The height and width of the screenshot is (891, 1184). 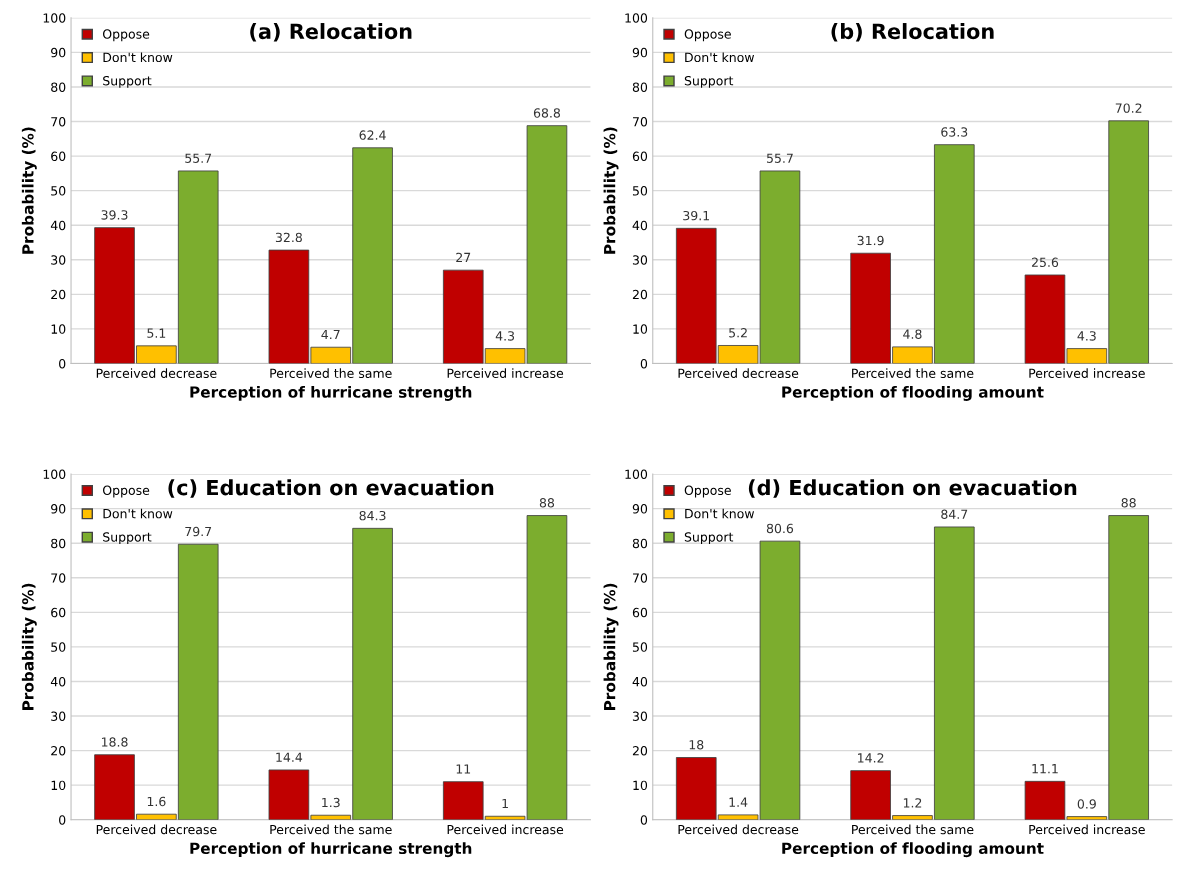 What do you see at coordinates (780, 528) in the screenshot?
I see `data-label: 80.6` at bounding box center [780, 528].